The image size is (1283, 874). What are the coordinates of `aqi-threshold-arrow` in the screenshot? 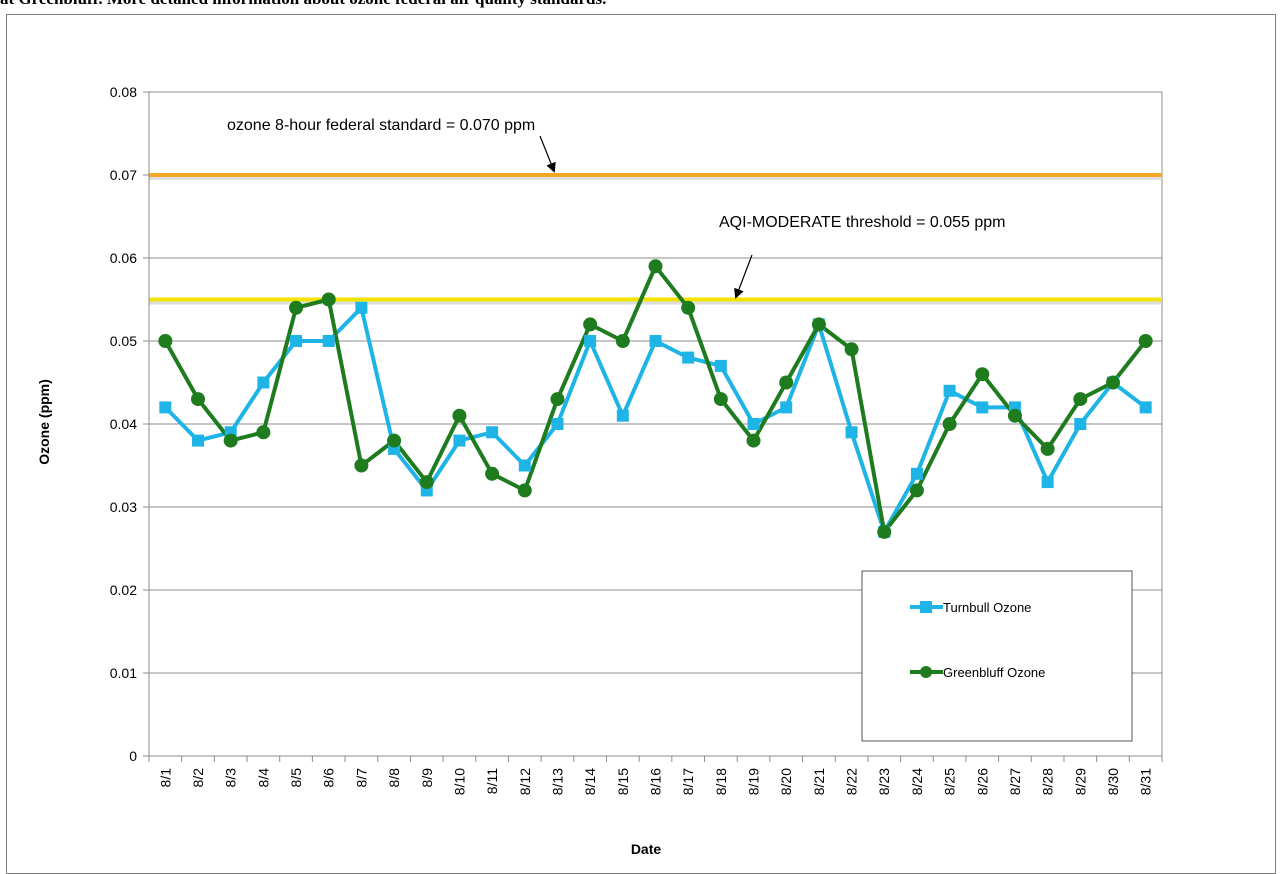 It's located at (743, 276).